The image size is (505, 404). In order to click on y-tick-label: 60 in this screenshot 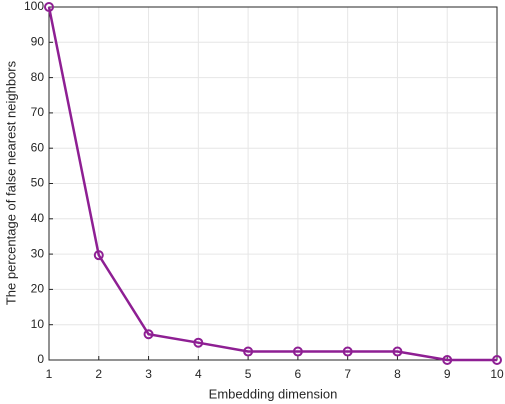, I will do `click(38, 147)`.